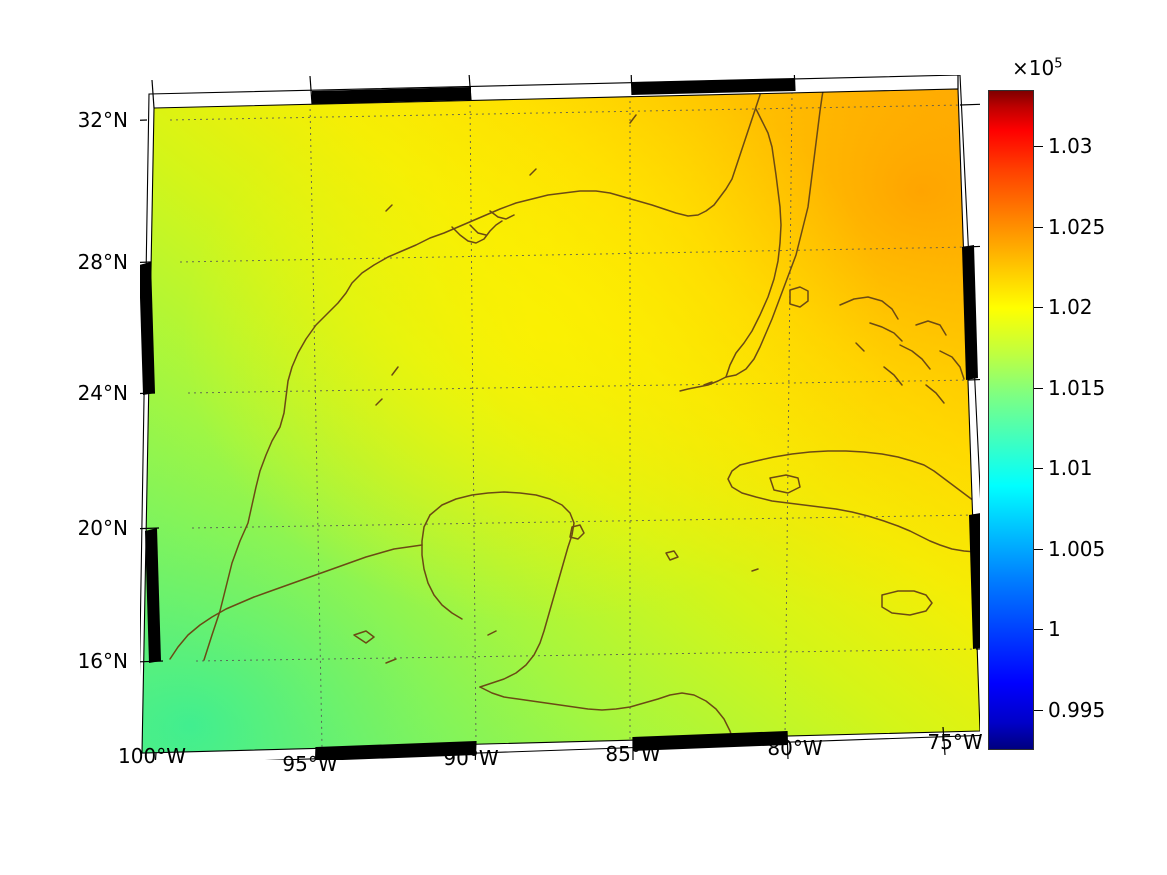 Image resolution: width=1167 pixels, height=875 pixels. What do you see at coordinates (1038, 388) in the screenshot?
I see `colorbar-tick-1.015` at bounding box center [1038, 388].